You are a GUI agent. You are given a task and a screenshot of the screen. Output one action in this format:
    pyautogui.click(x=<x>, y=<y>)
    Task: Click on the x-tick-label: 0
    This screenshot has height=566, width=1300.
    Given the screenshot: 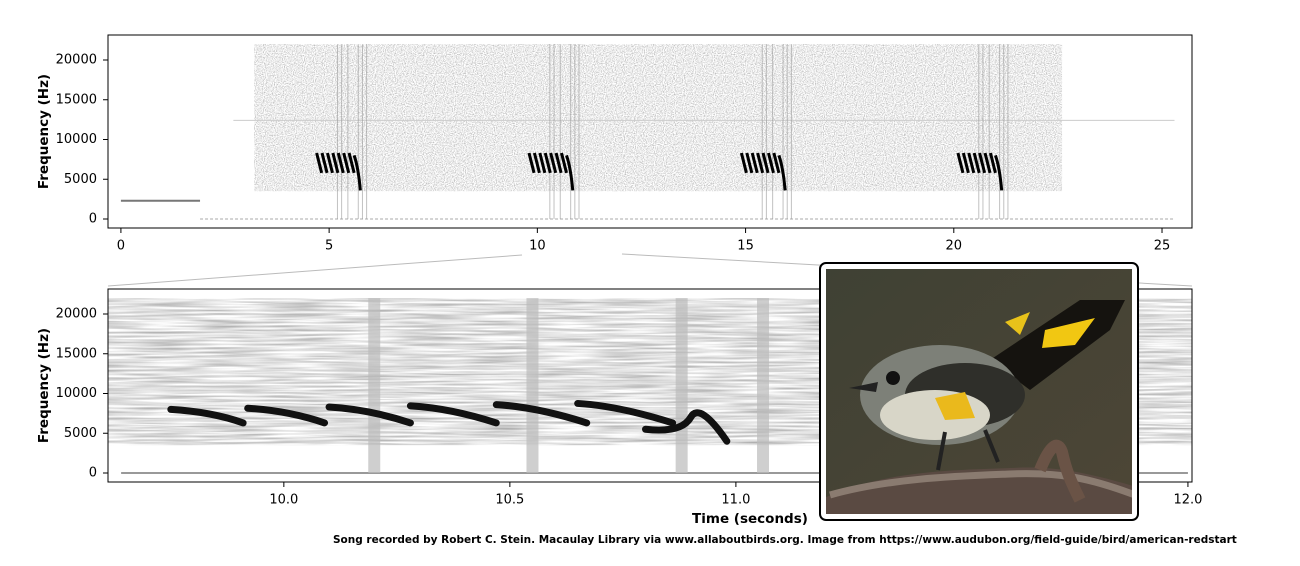 What is the action you would take?
    pyautogui.click(x=121, y=246)
    